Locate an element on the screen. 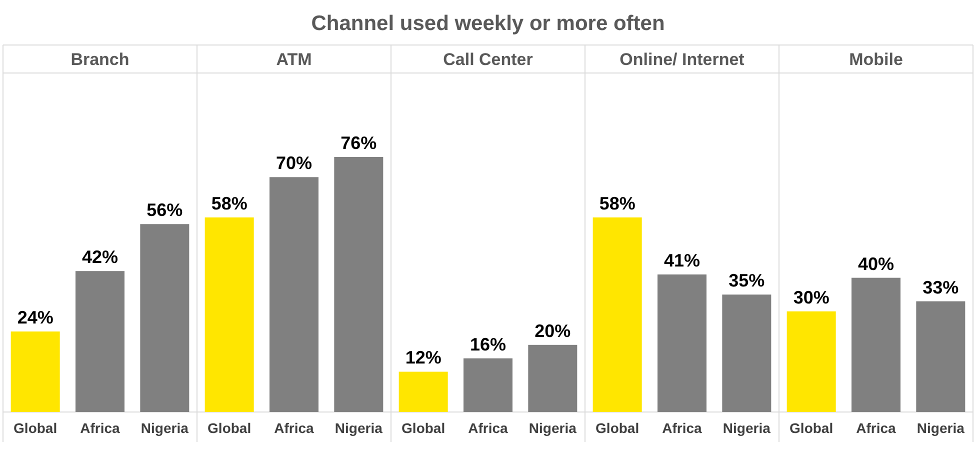  text: Mobile is located at coordinates (876, 59).